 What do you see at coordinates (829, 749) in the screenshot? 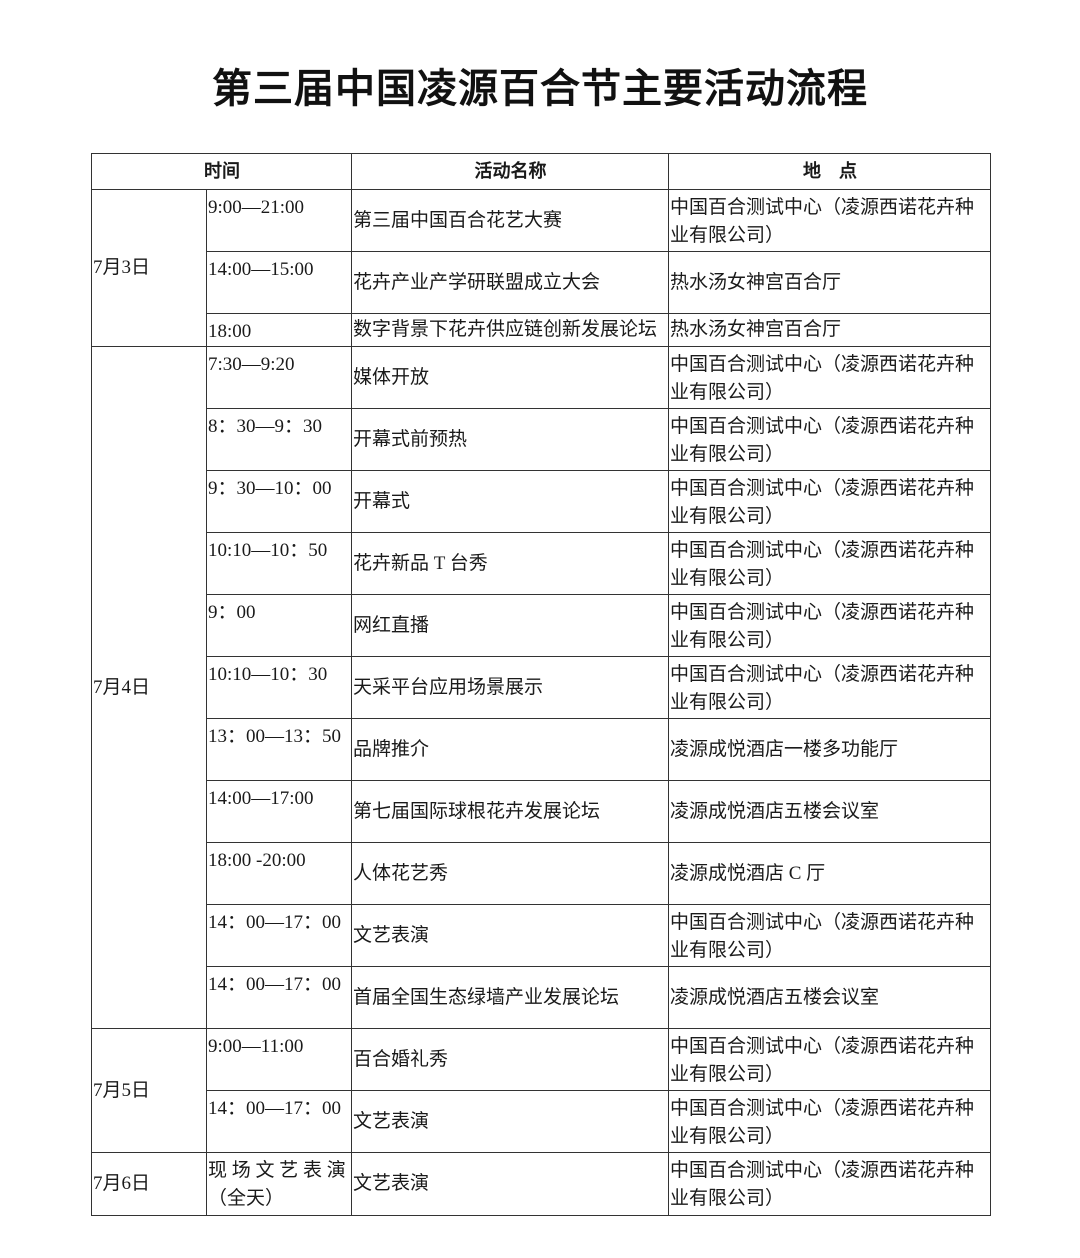
I see `location-cell: 凌源成悦酒店一楼多功能厅` at bounding box center [829, 749].